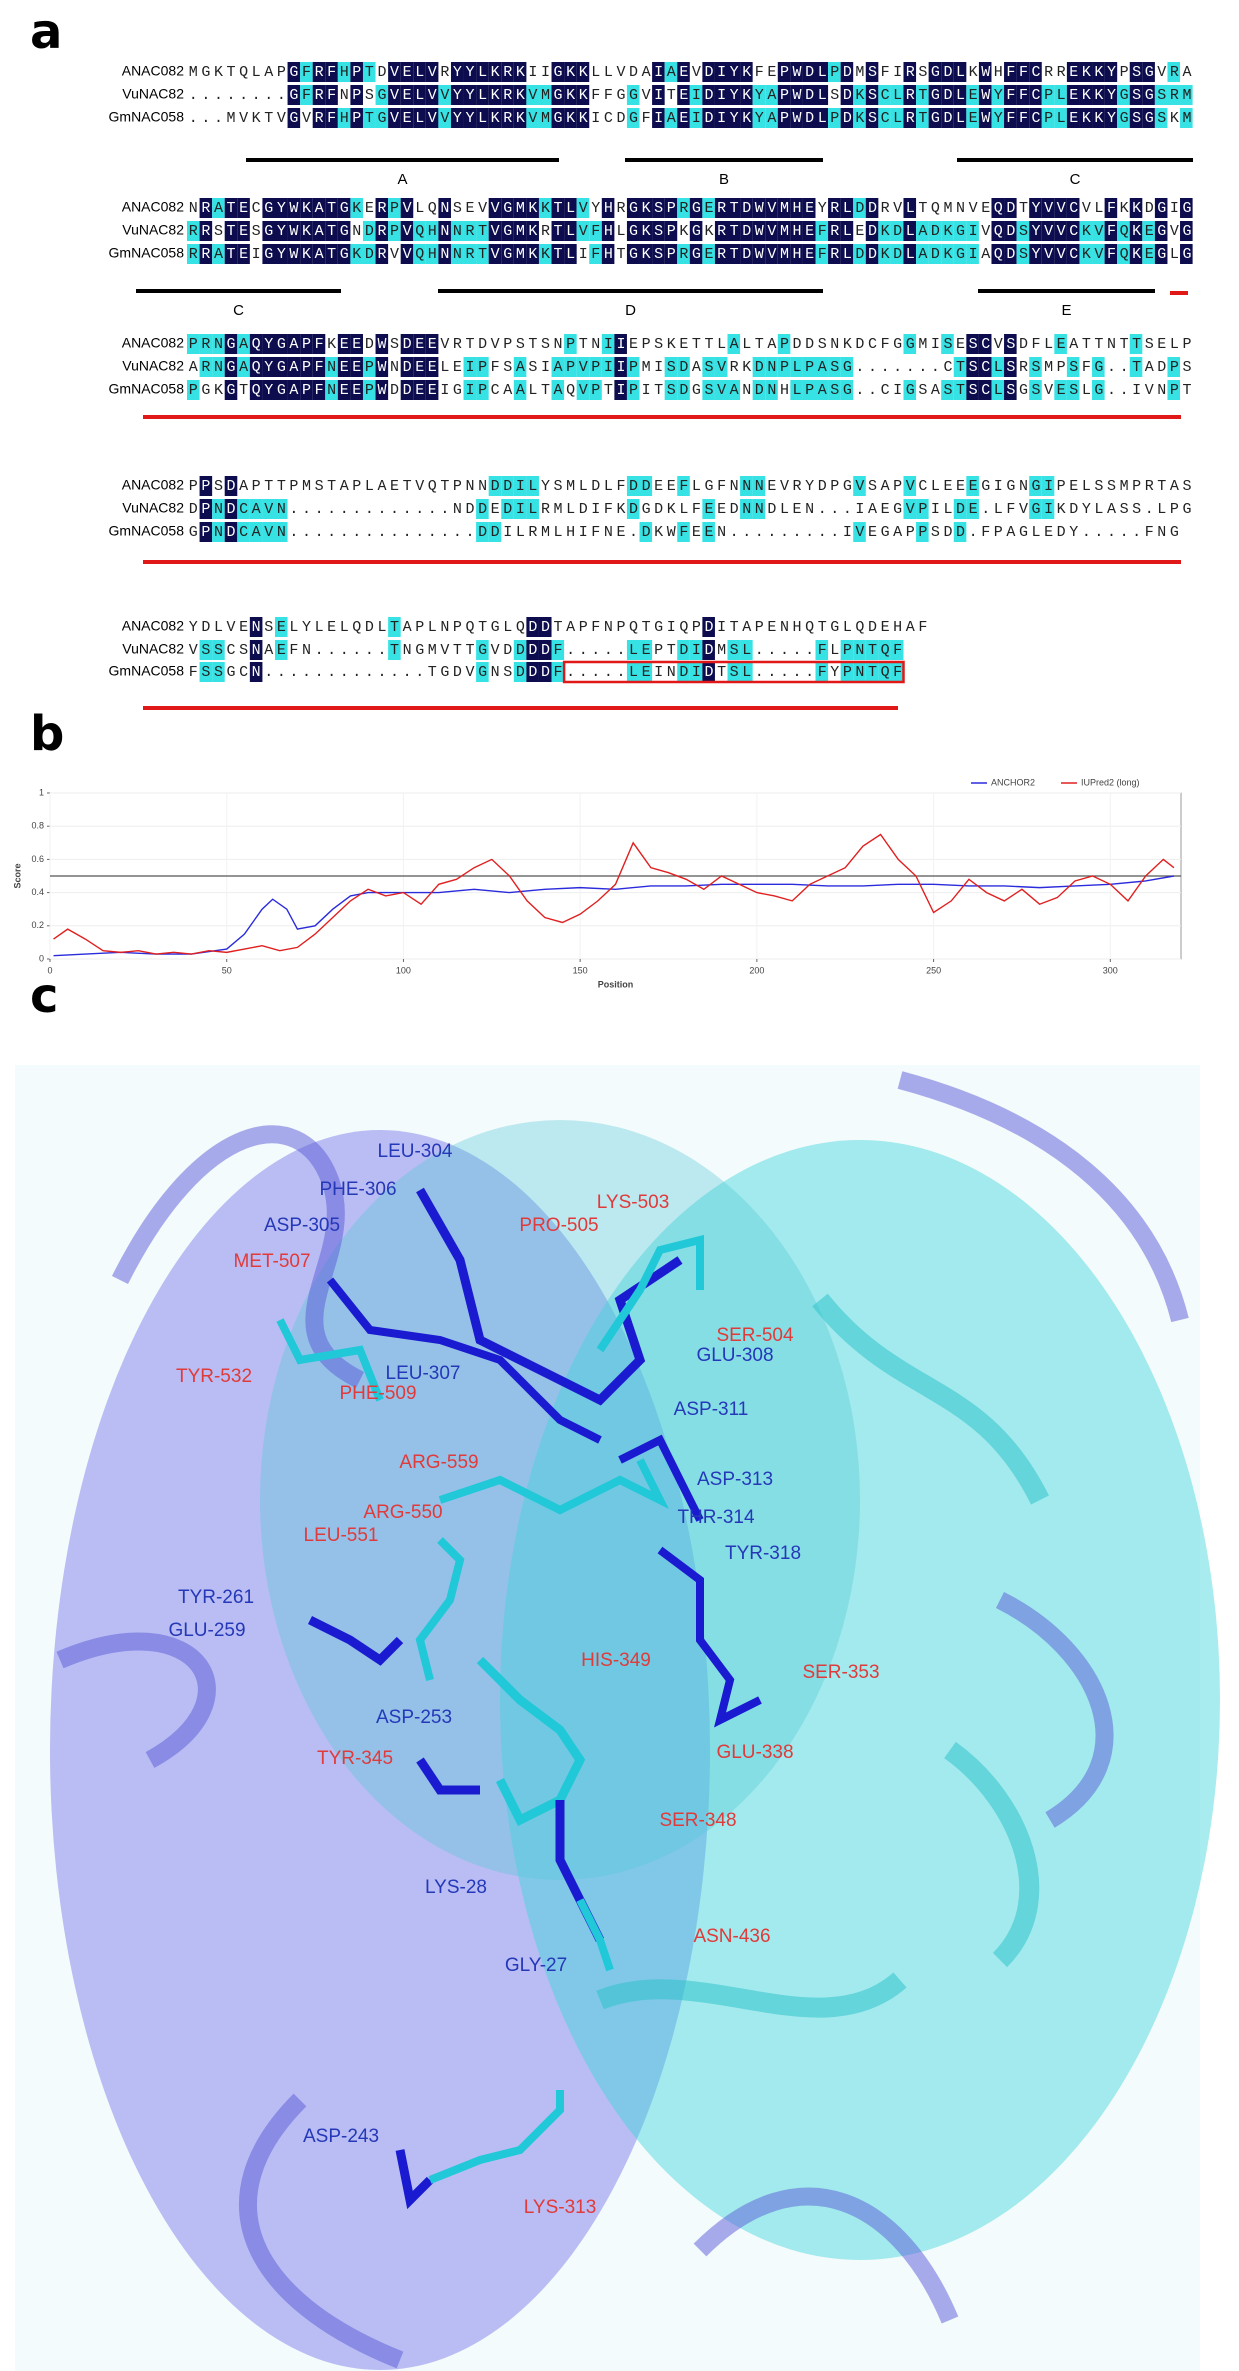  I want to click on legend-label: ANCHOR2, so click(1013, 782).